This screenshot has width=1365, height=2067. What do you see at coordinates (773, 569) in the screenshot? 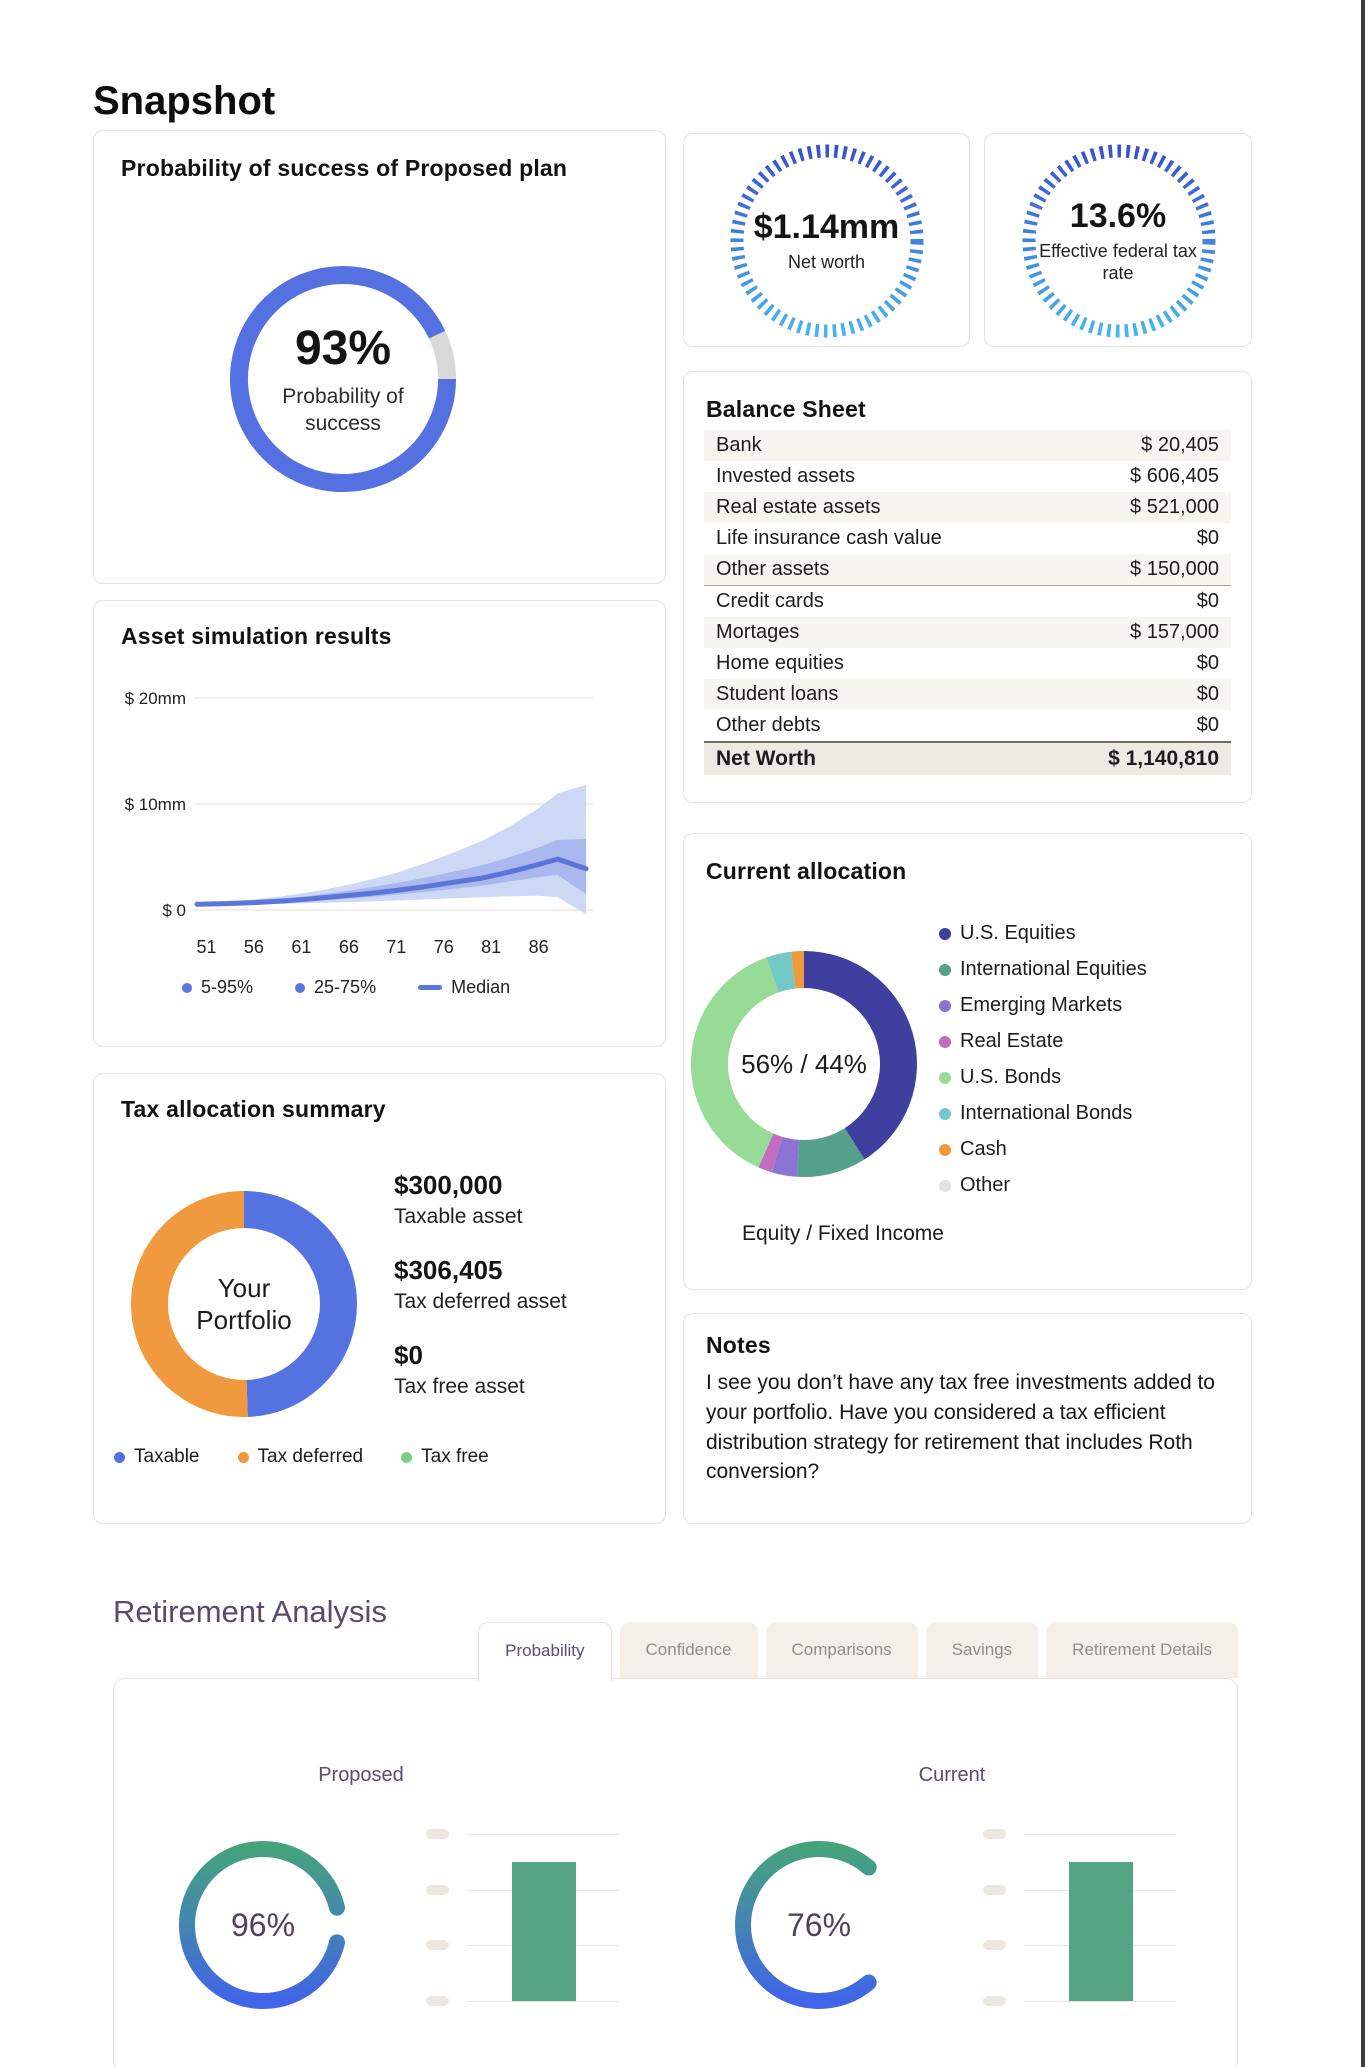
I see `balance-row-label: Other assets` at bounding box center [773, 569].